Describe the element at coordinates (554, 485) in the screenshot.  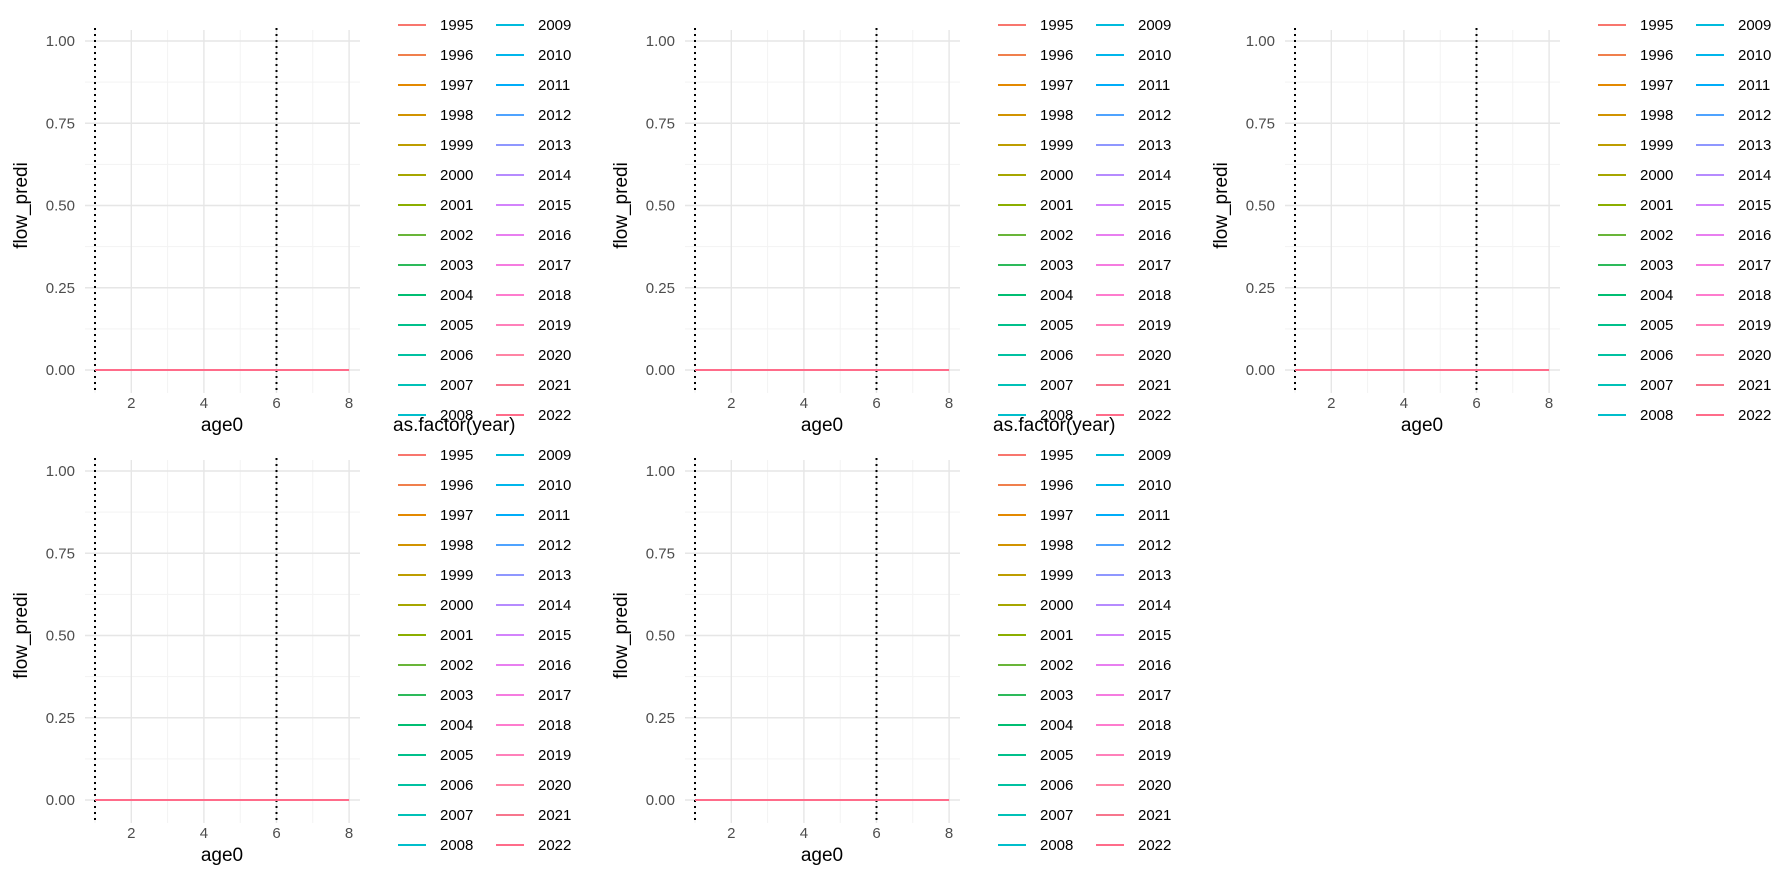
I see `legend-label: 2010` at that location.